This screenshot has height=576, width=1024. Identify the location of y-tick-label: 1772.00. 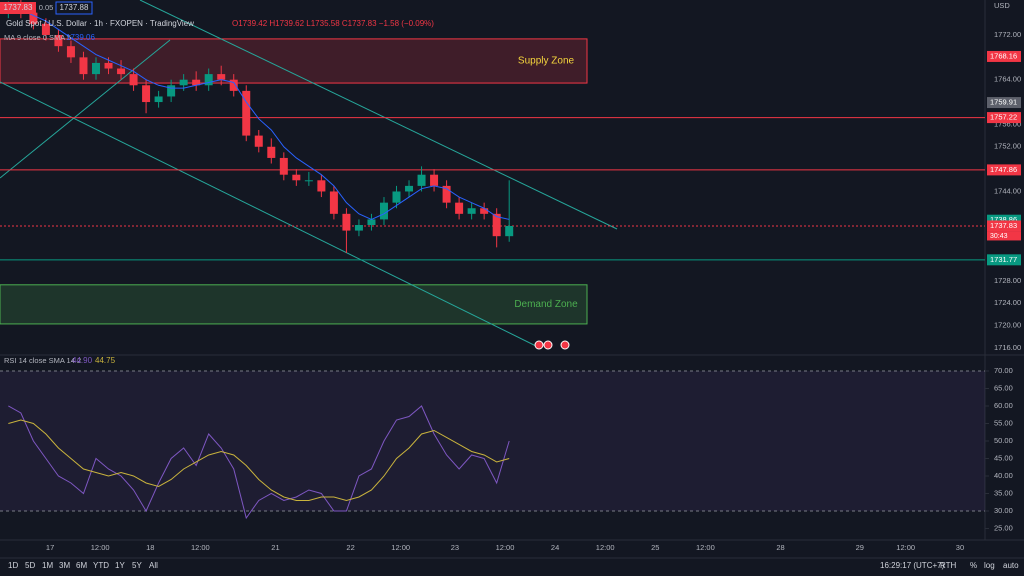
(1007, 34).